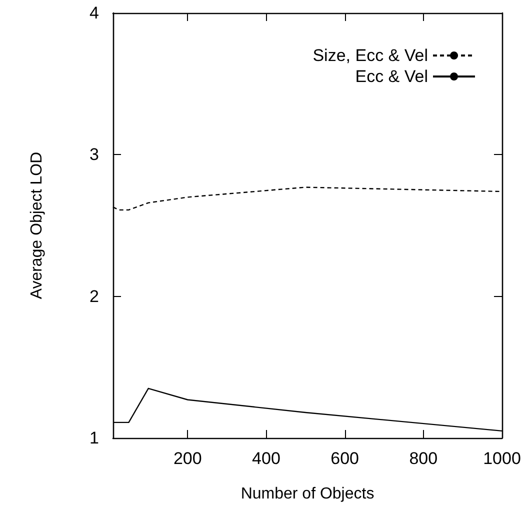 This screenshot has height=525, width=529. Describe the element at coordinates (391, 76) in the screenshot. I see `legend-label: Ecc & Vel` at that location.